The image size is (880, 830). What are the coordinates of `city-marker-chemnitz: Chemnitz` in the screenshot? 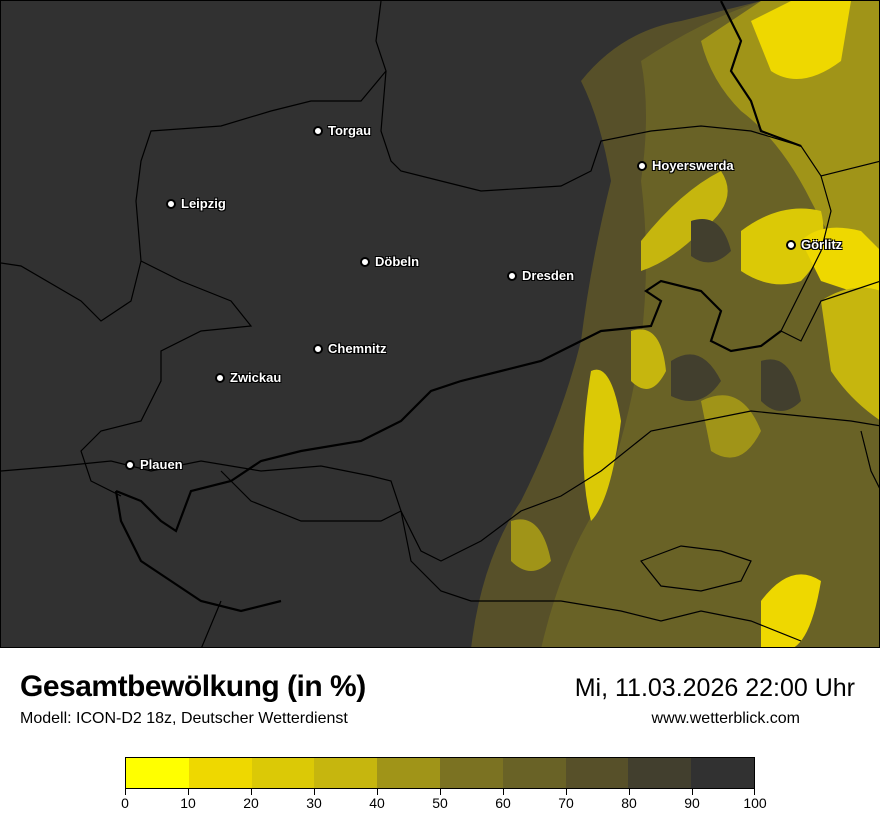 It's located at (350, 349).